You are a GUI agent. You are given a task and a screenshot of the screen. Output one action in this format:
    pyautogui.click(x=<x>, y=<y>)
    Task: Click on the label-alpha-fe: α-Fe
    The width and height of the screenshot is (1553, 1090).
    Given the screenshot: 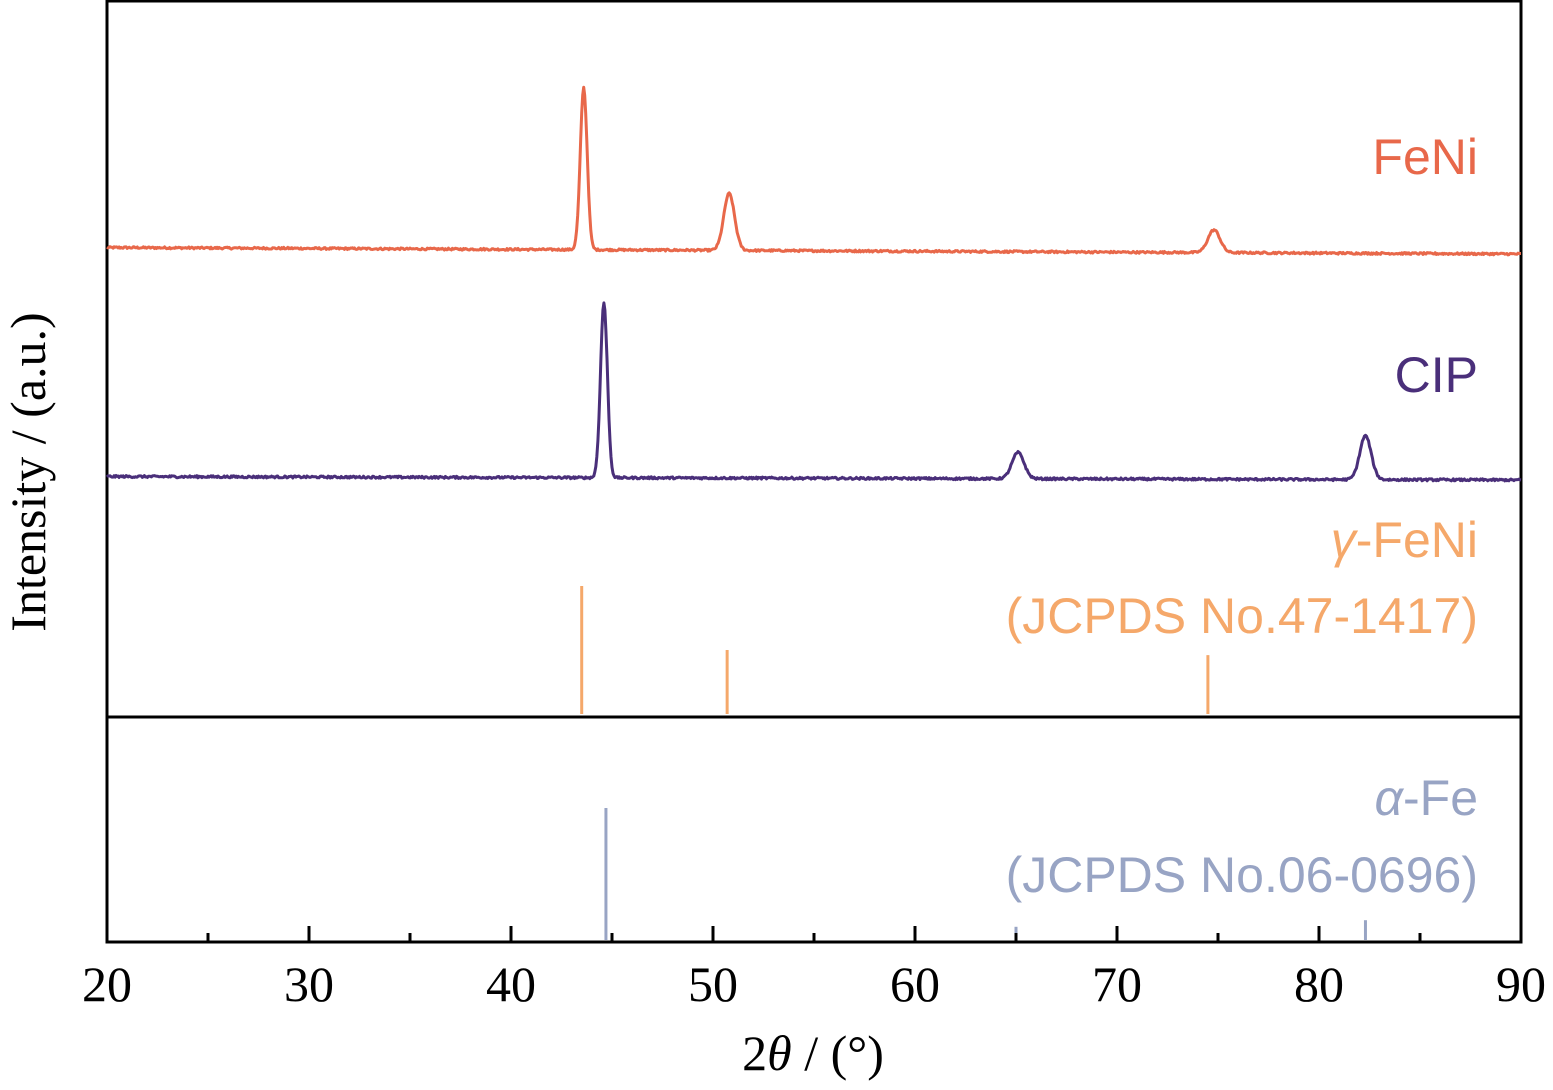 What is the action you would take?
    pyautogui.click(x=1426, y=798)
    